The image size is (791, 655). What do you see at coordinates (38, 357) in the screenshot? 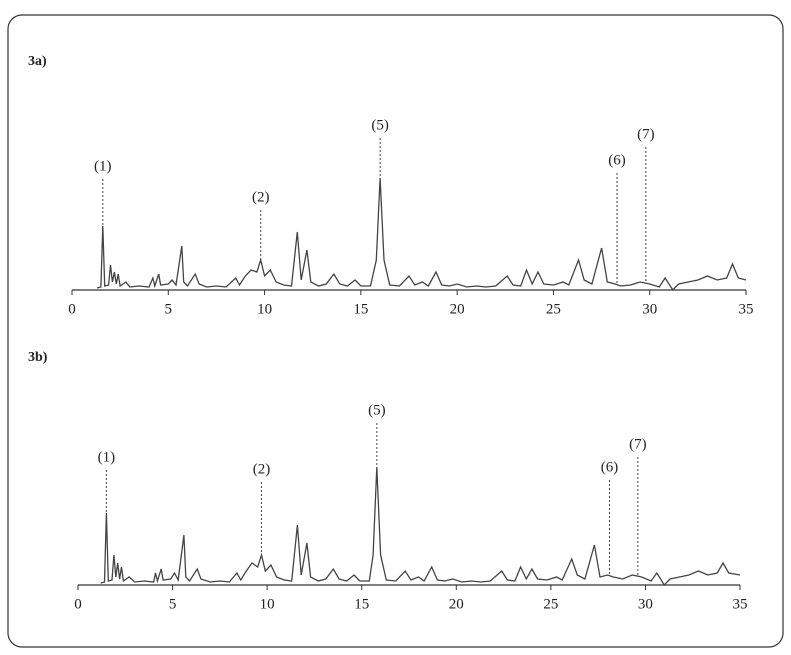
I see `panel-title: 3b)` at bounding box center [38, 357].